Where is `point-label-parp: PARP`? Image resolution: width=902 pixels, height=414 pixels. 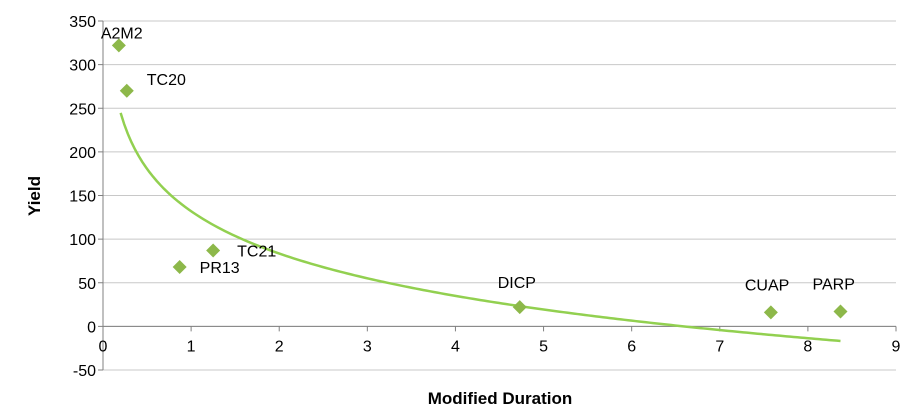 point-label-parp: PARP is located at coordinates (833, 285).